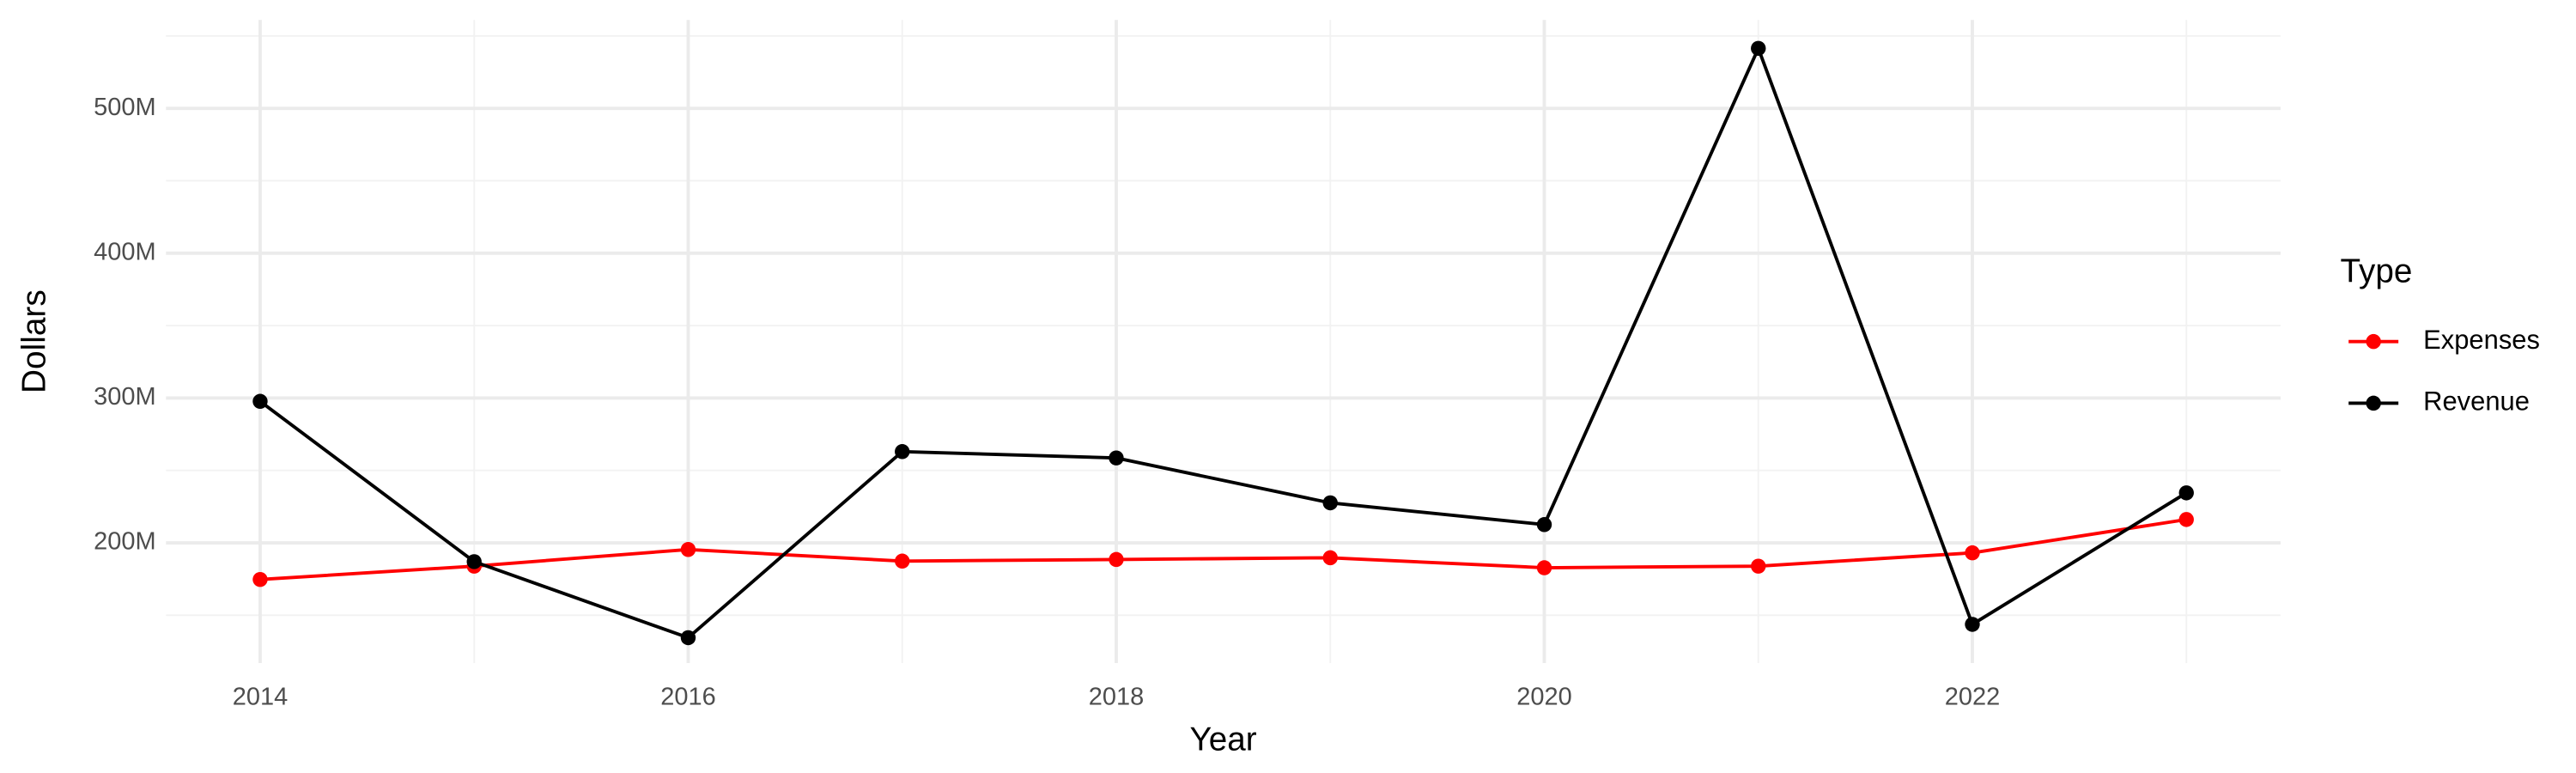 This screenshot has width=2576, height=773. I want to click on series-line, so click(1223, 549).